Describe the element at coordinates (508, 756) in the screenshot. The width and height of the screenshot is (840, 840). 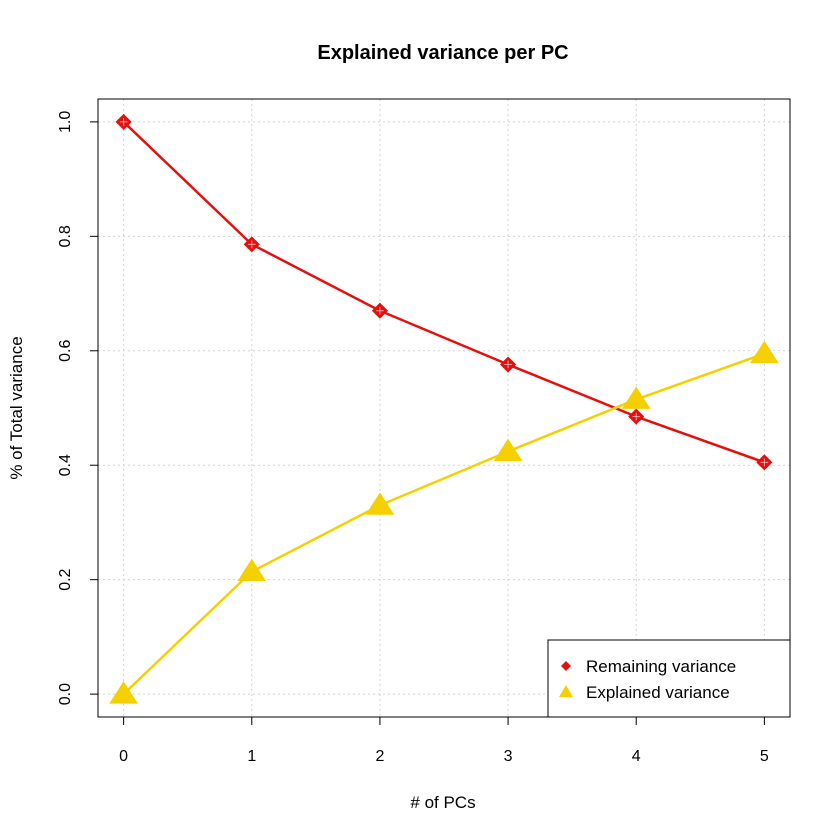
I see `x-tick-label: 3` at that location.